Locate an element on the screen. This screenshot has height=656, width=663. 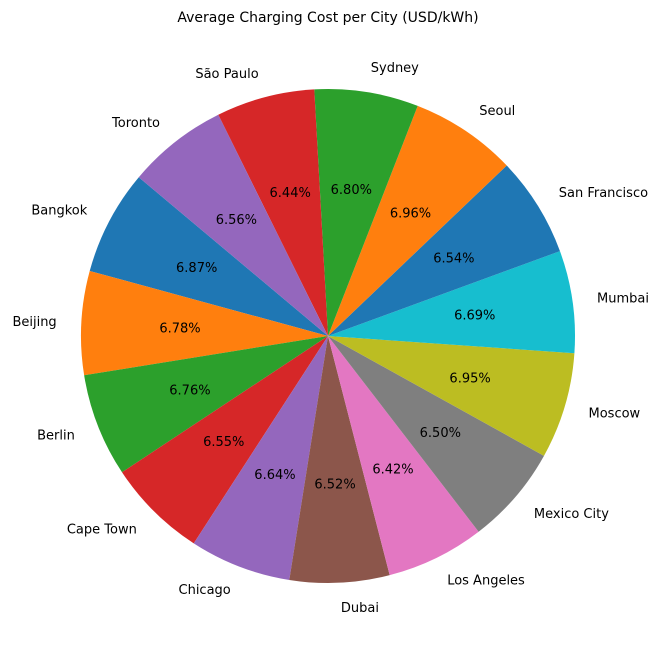
pie-slice-chicago is located at coordinates (260, 458).